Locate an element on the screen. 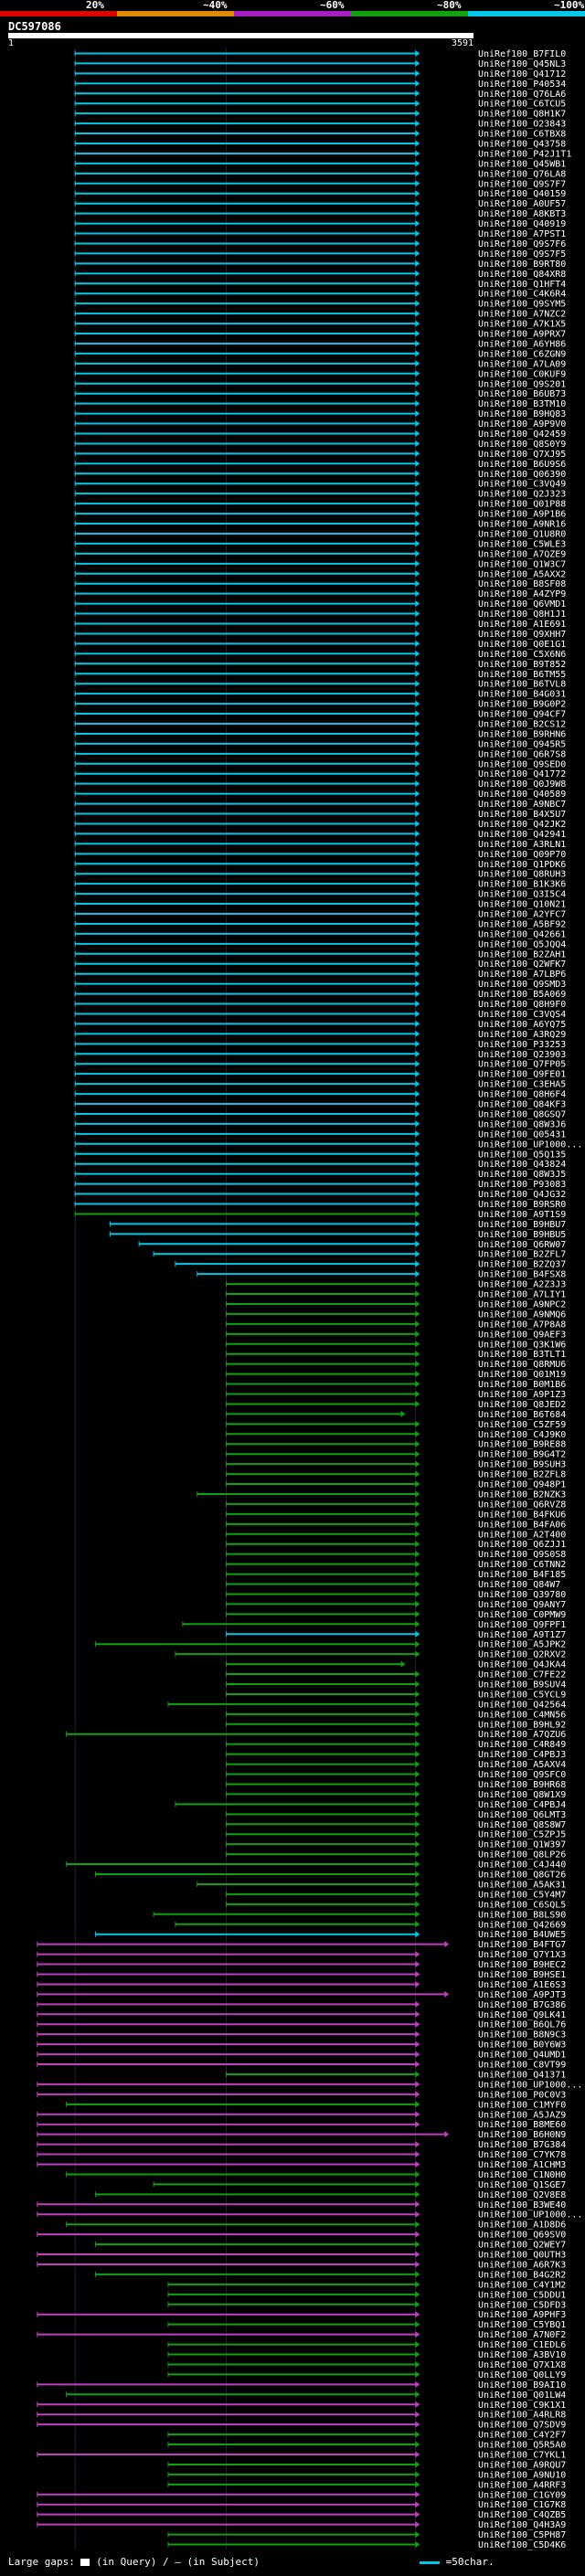  hit-row: UniRef100_Q40159 is located at coordinates (320, 194).